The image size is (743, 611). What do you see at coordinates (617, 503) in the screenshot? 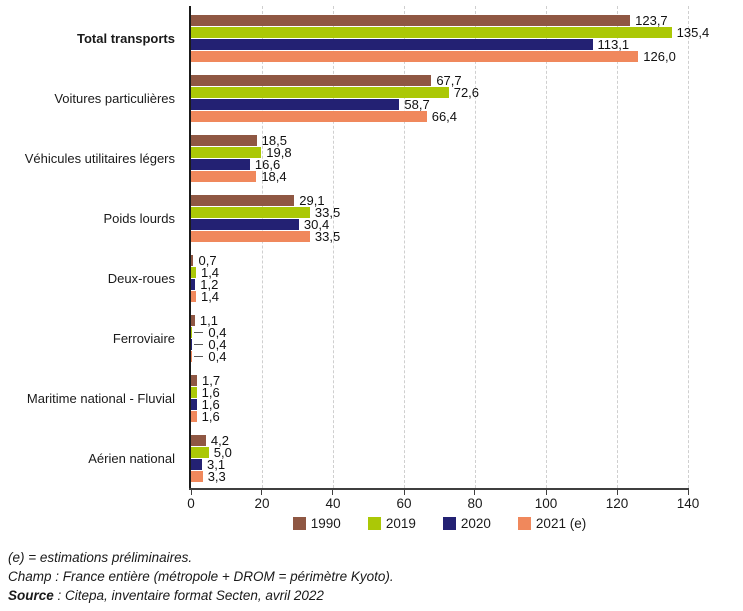
I see `x-axis-tick-label: 120` at bounding box center [617, 503].